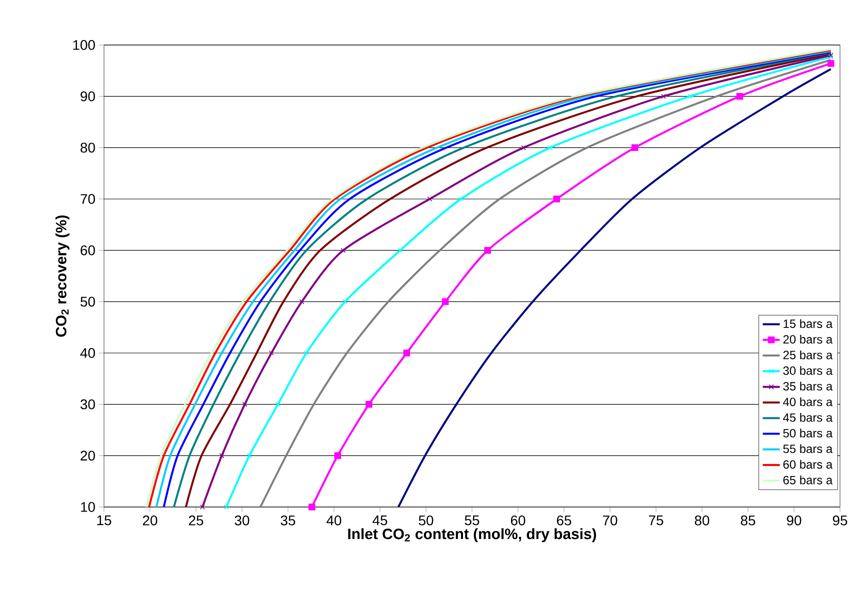  Describe the element at coordinates (518, 520) in the screenshot. I see `x-tick-label: 60` at that location.